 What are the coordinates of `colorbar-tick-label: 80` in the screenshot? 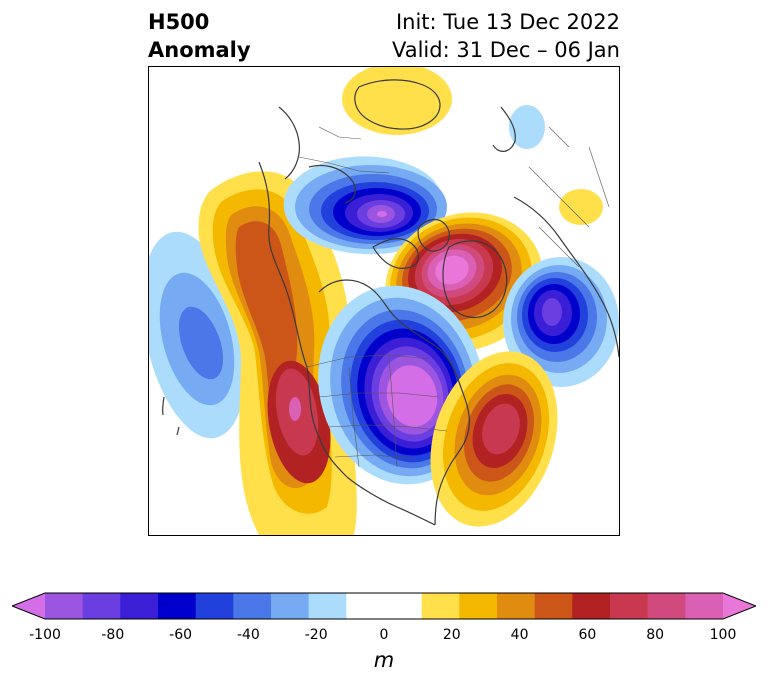 It's located at (655, 635).